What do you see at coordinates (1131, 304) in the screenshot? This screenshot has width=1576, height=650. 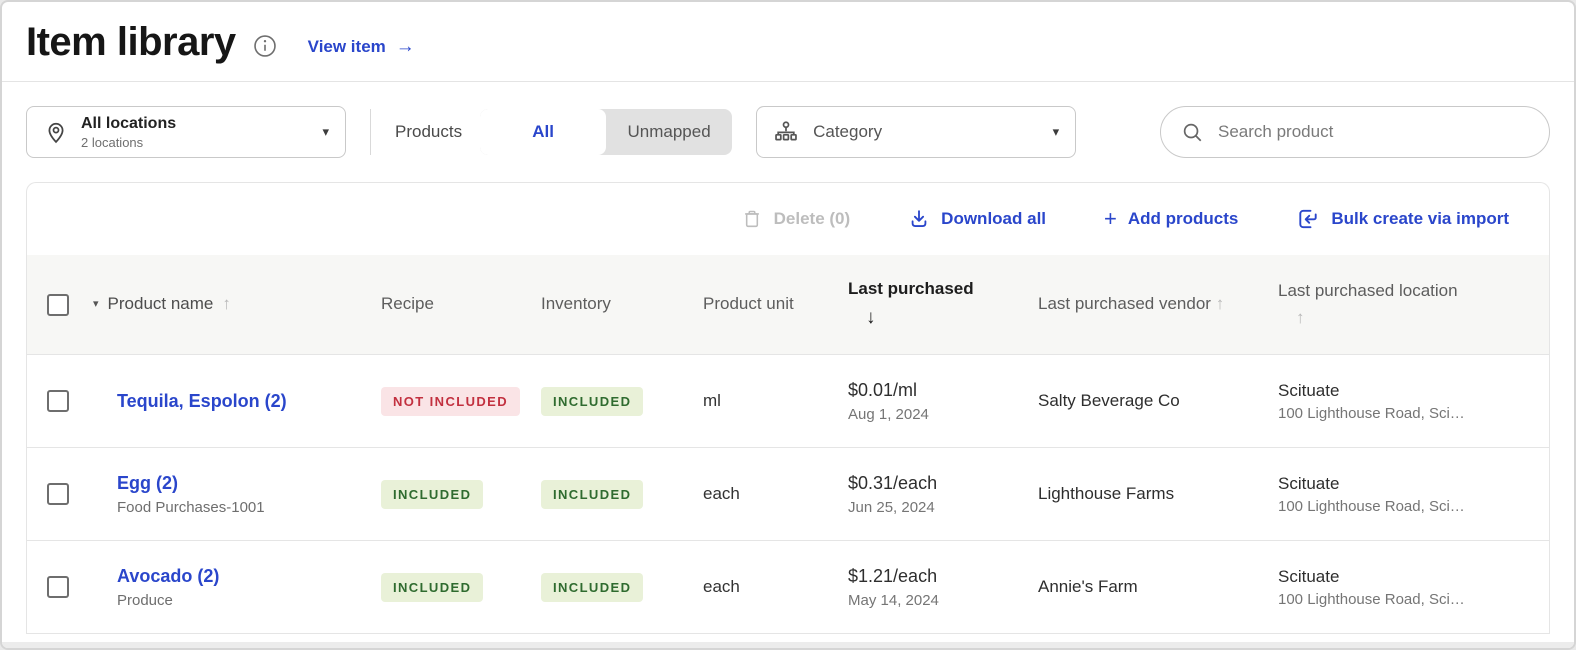 I see `column-last-purchased-vendor: Last purchased vendor ↑` at bounding box center [1131, 304].